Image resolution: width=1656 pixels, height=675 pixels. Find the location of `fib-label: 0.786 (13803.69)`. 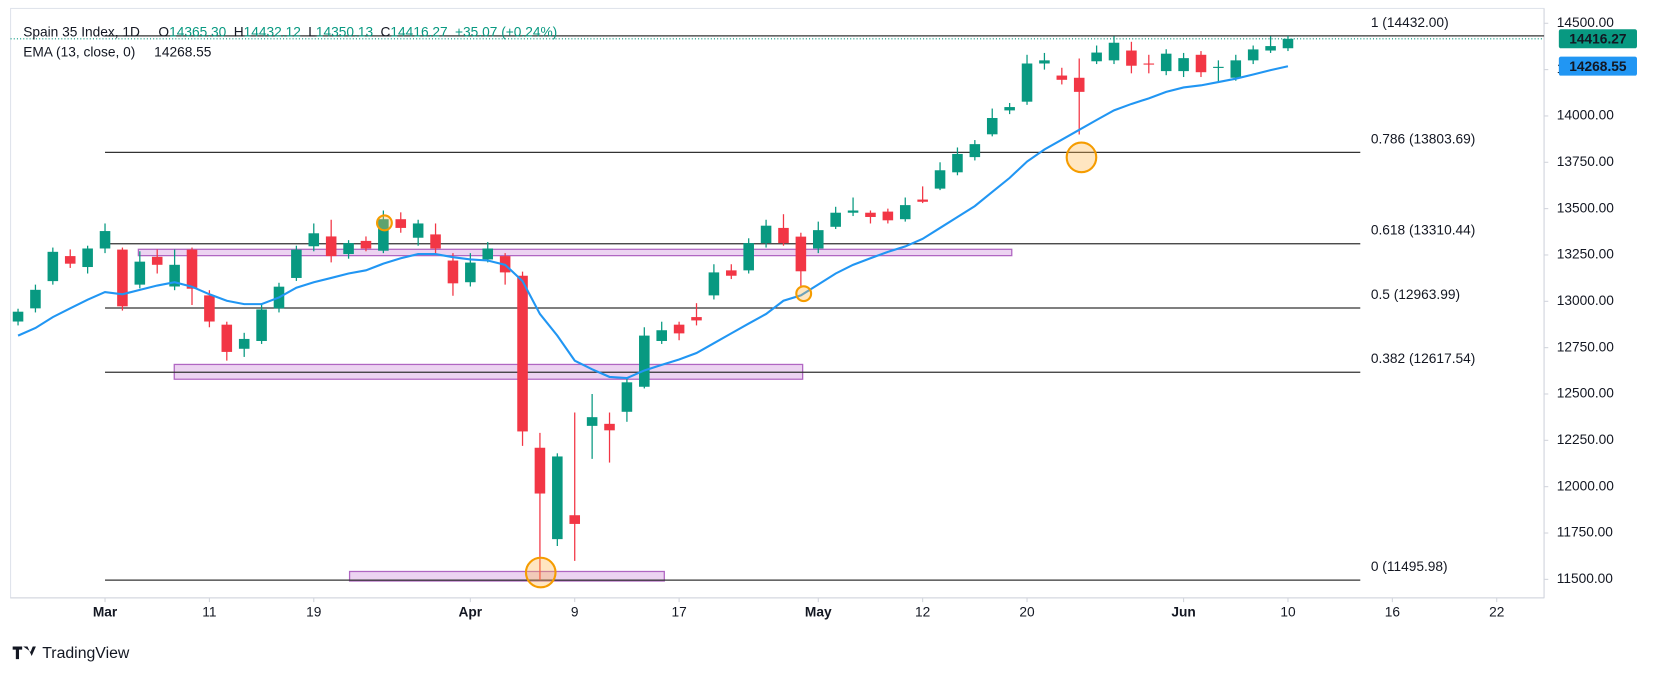

fib-label: 0.786 (13803.69) is located at coordinates (1423, 138).